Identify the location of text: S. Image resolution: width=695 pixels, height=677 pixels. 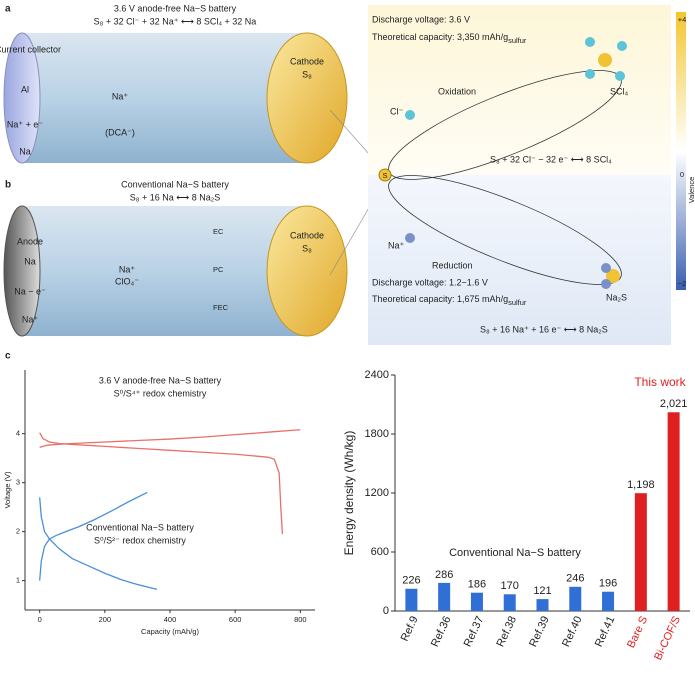
(384, 175).